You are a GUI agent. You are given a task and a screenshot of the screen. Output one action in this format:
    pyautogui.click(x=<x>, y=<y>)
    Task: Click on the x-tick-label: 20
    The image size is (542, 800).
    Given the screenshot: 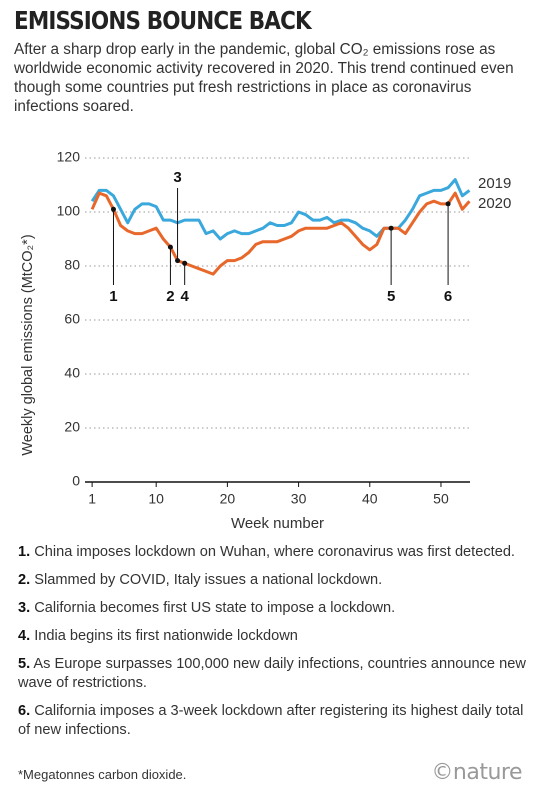 What is the action you would take?
    pyautogui.click(x=228, y=499)
    